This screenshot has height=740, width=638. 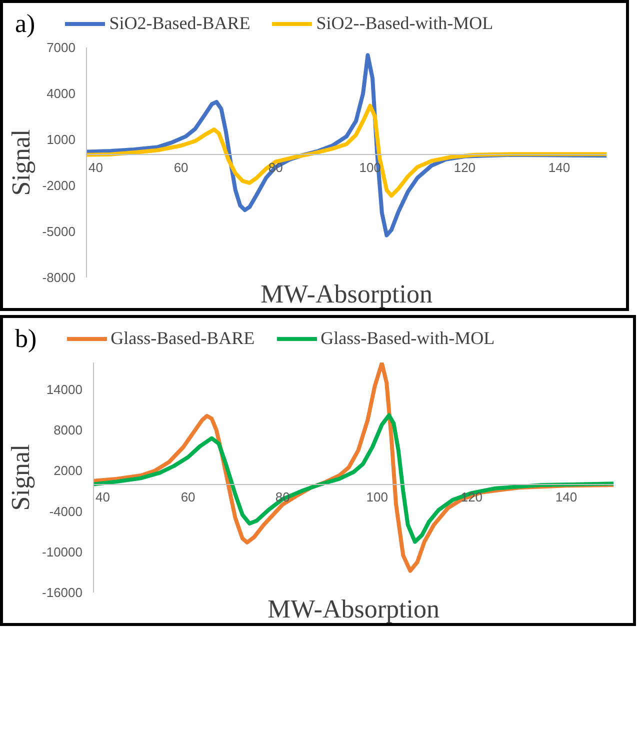 What do you see at coordinates (64, 390) in the screenshot?
I see `y-tick-label: 14000` at bounding box center [64, 390].